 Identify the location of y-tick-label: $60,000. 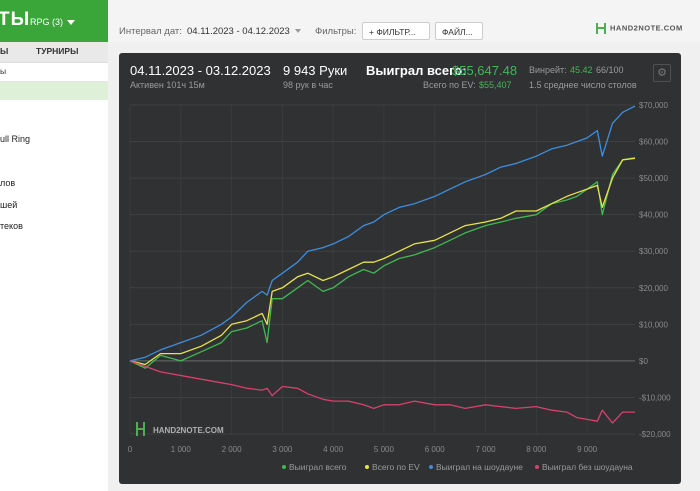
(653, 142).